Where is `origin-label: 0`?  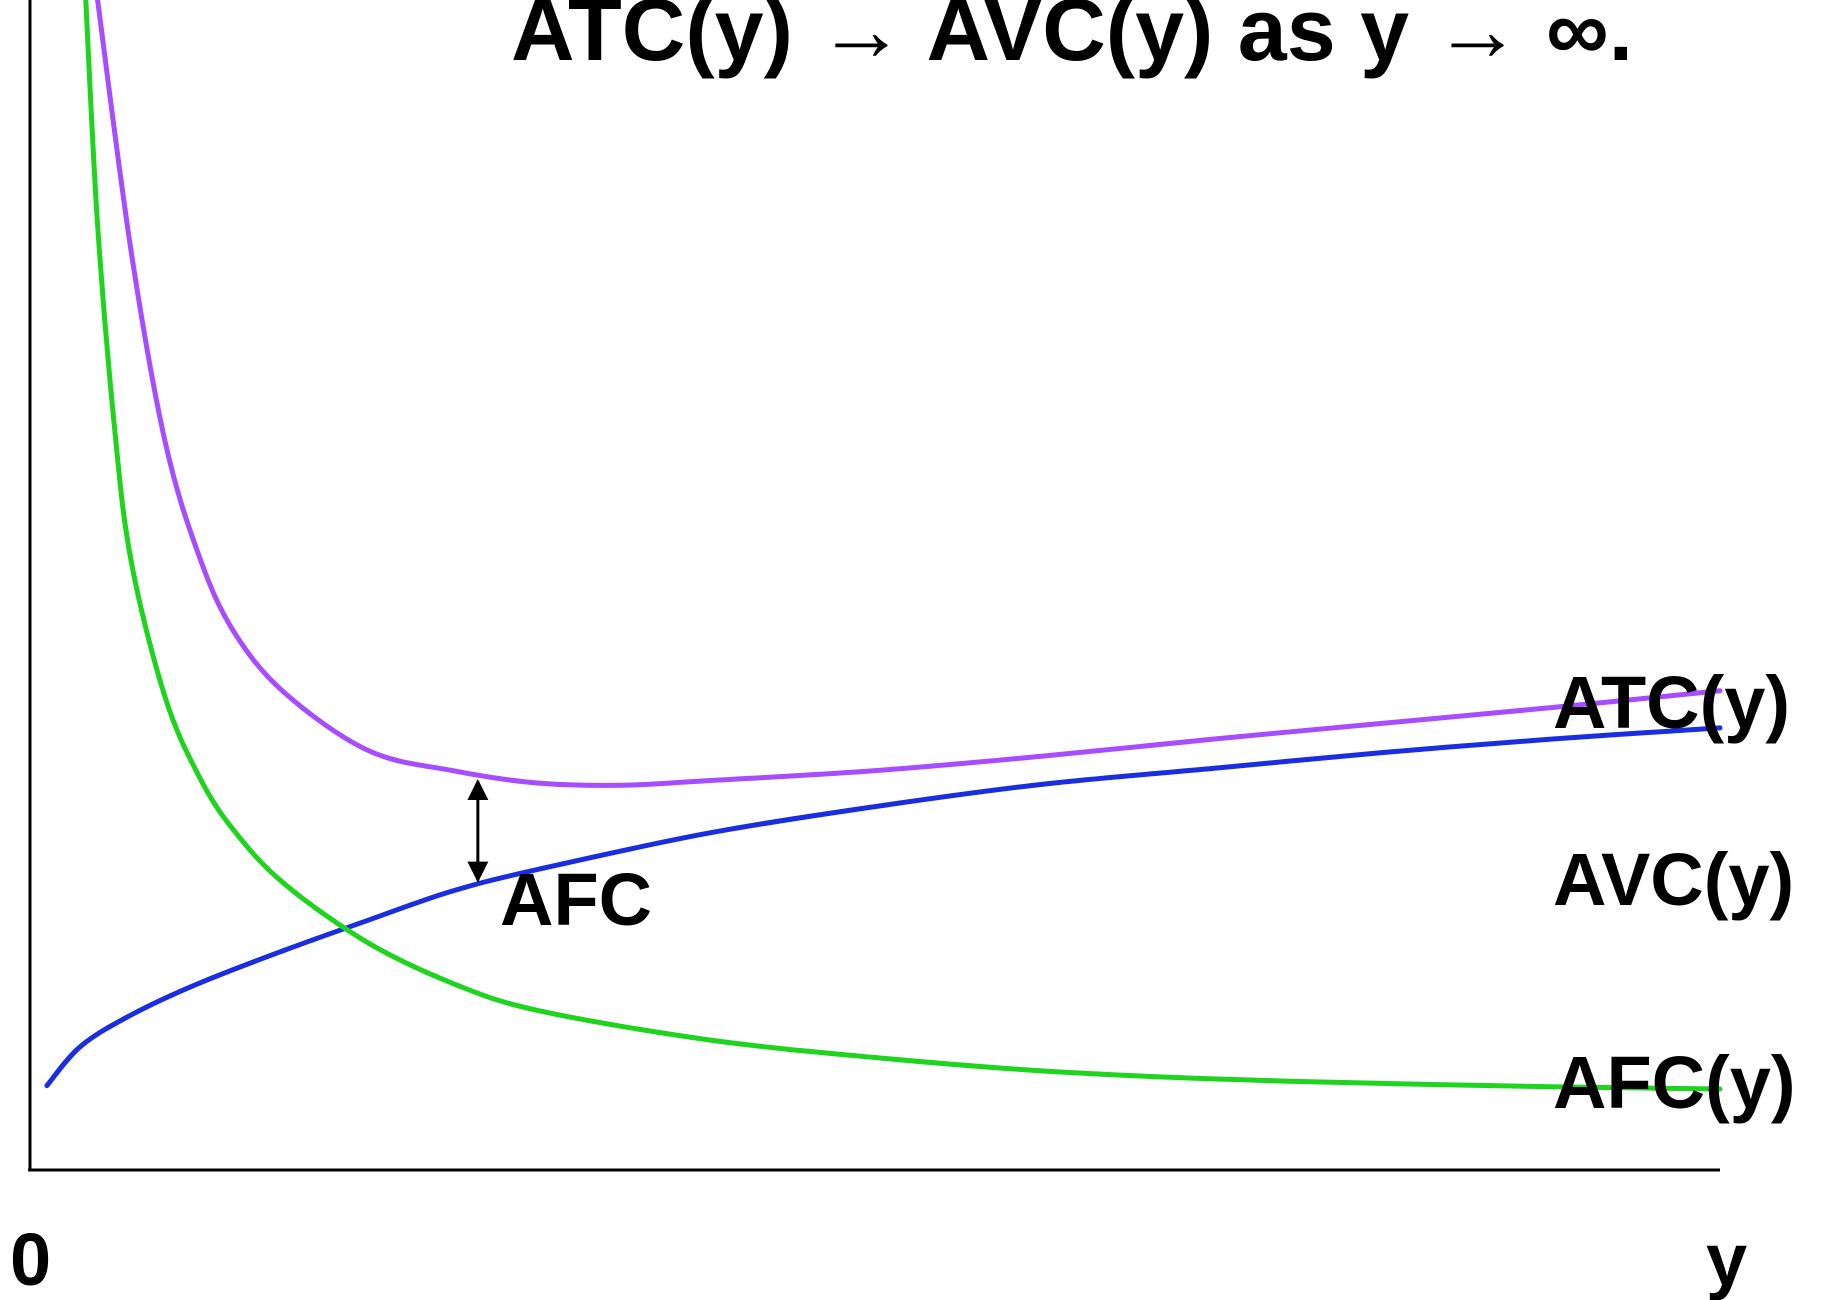
origin-label: 0 is located at coordinates (30, 1259).